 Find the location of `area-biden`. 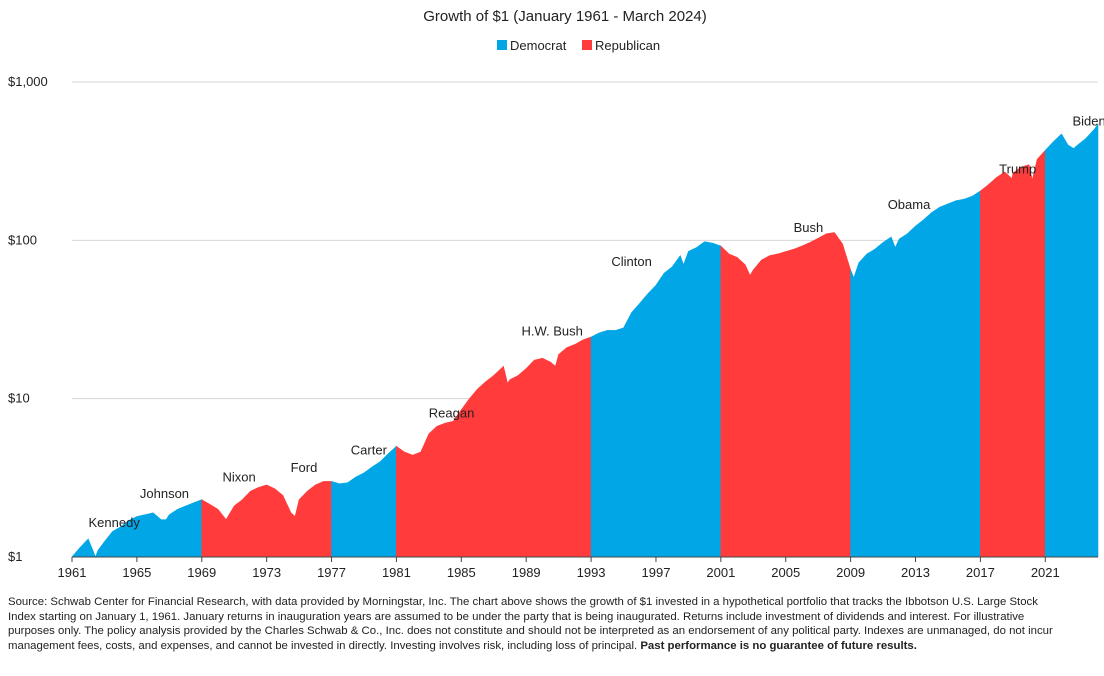

area-biden is located at coordinates (1071, 340).